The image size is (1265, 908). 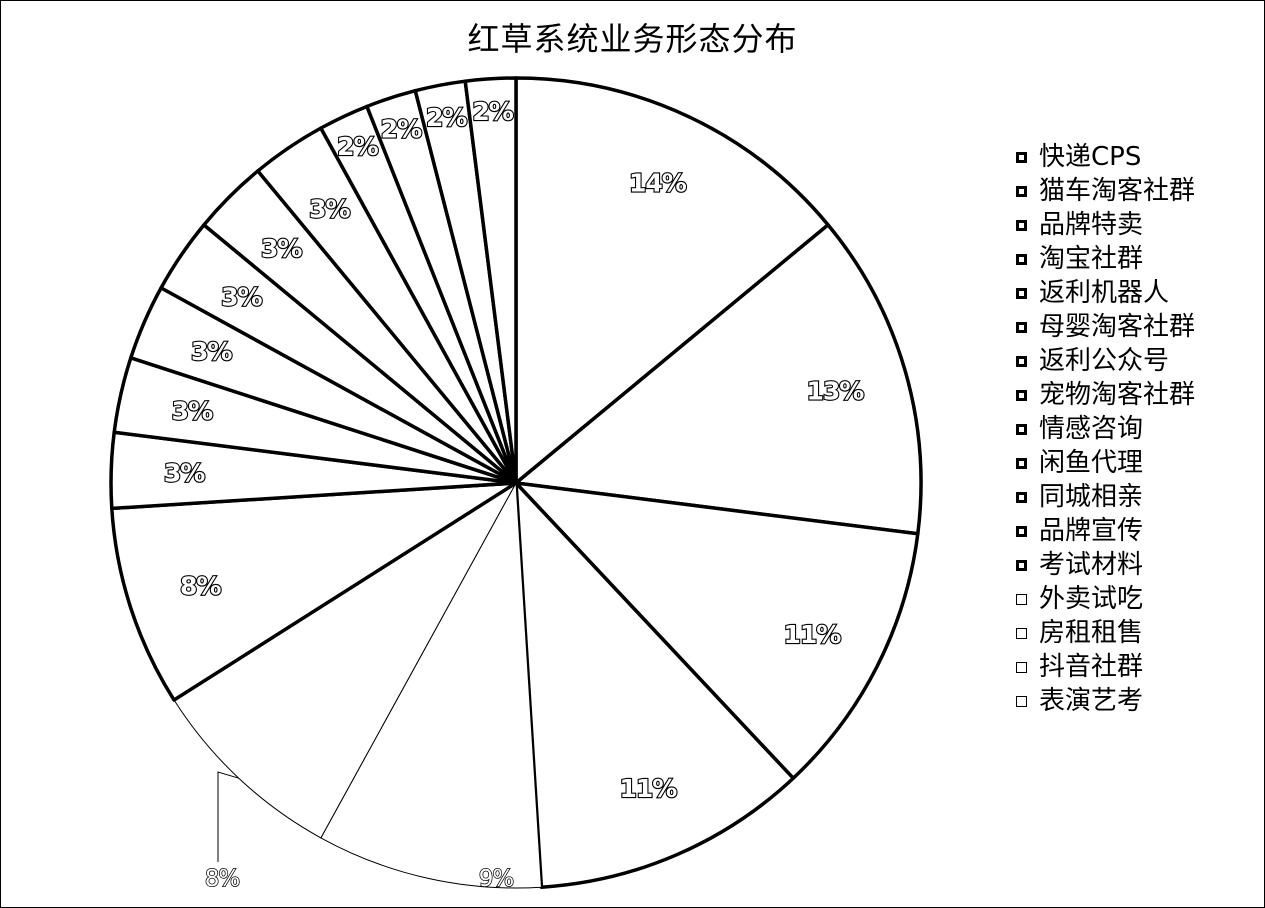 What do you see at coordinates (1091, 259) in the screenshot?
I see `legend-label: 淘宝社群` at bounding box center [1091, 259].